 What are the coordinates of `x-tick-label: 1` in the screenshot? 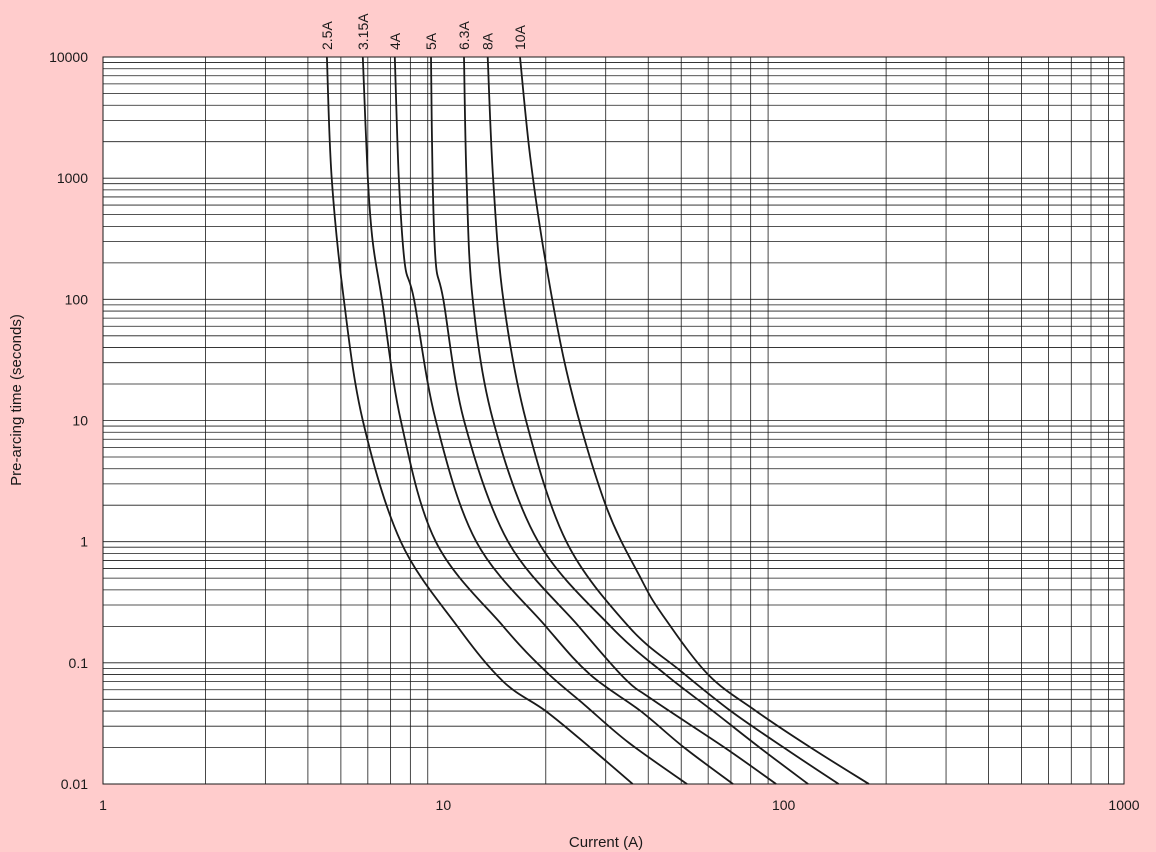 It's located at (103, 805).